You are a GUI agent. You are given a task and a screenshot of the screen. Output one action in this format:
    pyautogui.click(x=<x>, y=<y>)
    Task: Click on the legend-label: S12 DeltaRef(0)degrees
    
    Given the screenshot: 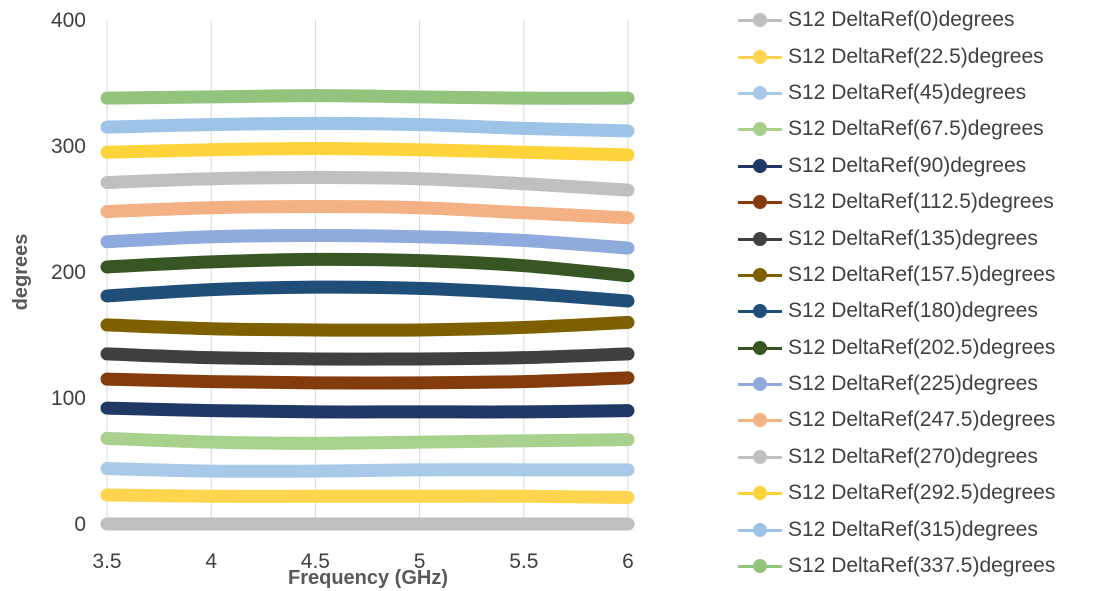 What is the action you would take?
    pyautogui.click(x=901, y=20)
    